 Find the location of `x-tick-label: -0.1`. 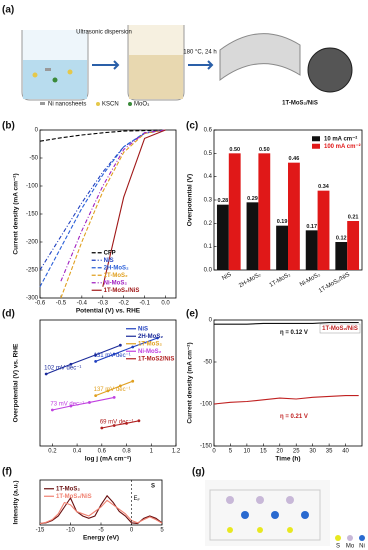

x-tick-label: -0.1 is located at coordinates (144, 304).